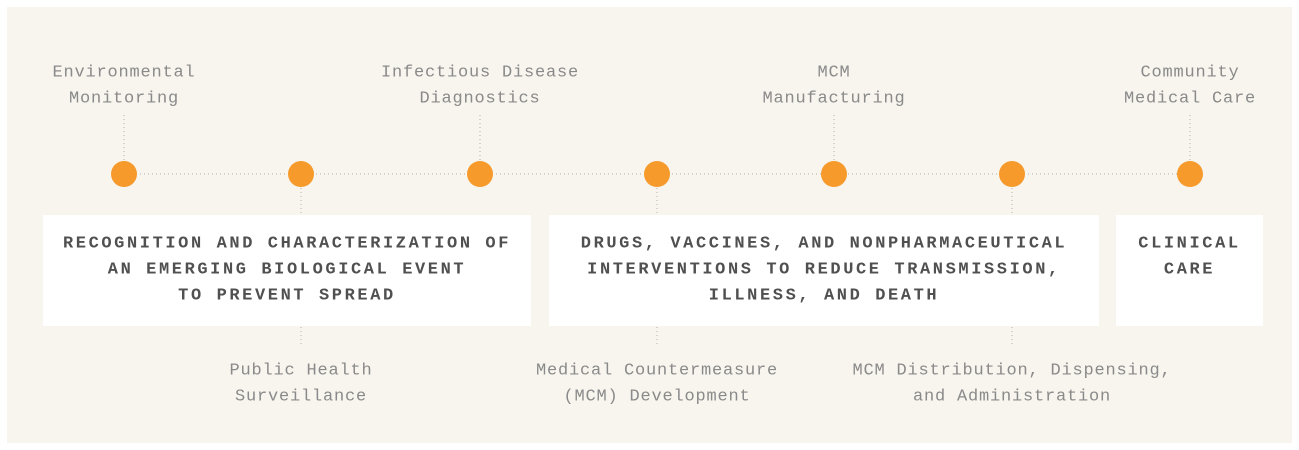 This screenshot has width=1299, height=450. Describe the element at coordinates (1011, 370) in the screenshot. I see `milestone-label: MCM Distribution, Dispensing,` at that location.